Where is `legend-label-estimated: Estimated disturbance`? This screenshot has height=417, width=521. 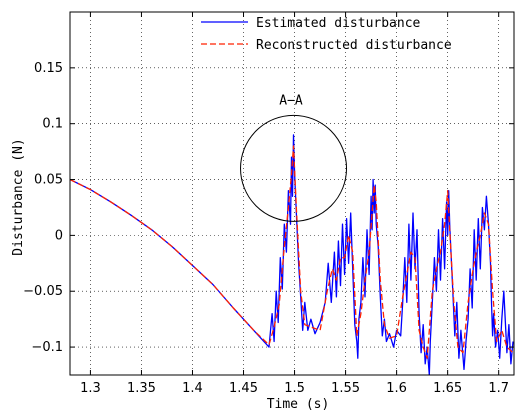
legend-label-estimated: Estimated disturbance is located at coordinates (338, 23).